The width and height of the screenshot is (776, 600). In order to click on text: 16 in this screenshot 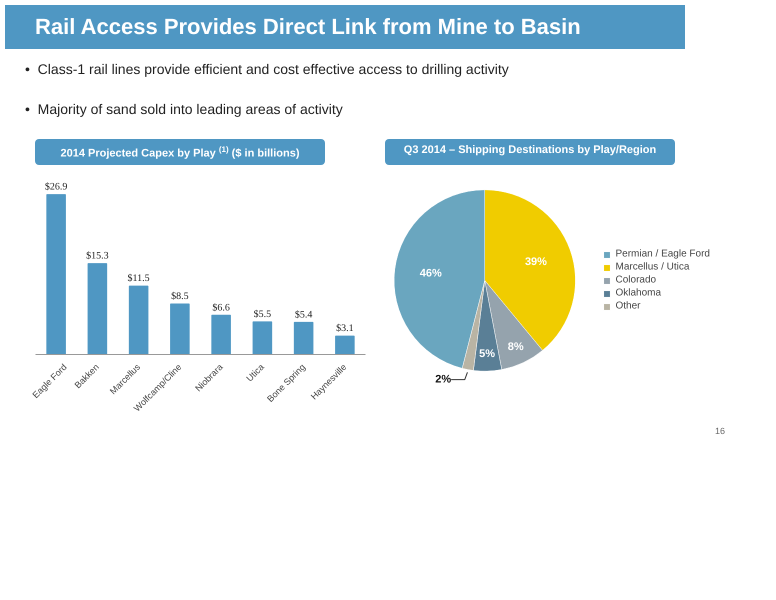, I will do `click(719, 431)`.